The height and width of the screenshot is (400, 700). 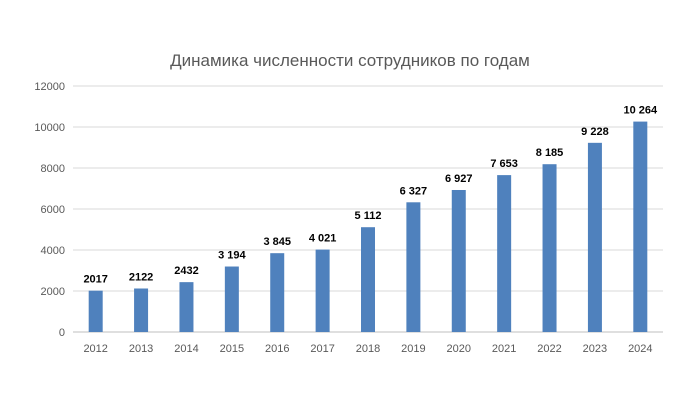 I want to click on x-tick-label: 2022, so click(x=549, y=349).